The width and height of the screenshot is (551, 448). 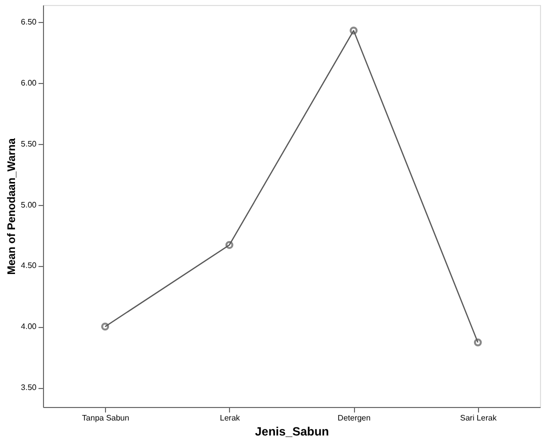 I want to click on y-tick-label: 4.00, so click(x=29, y=327).